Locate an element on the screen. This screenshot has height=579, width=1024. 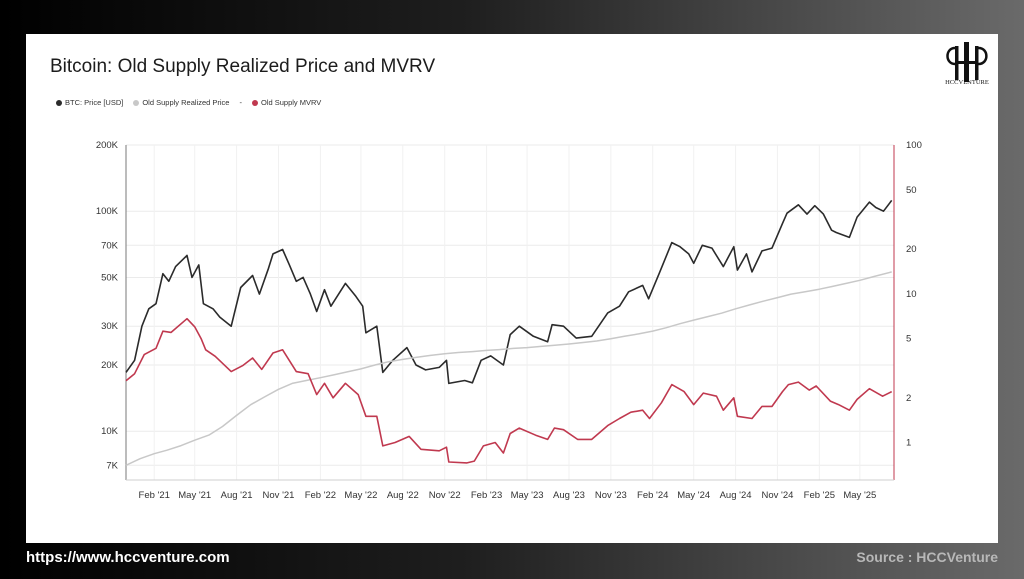
legend-label-old-supply-realized-price: Old Supply Realized Price is located at coordinates (186, 102).